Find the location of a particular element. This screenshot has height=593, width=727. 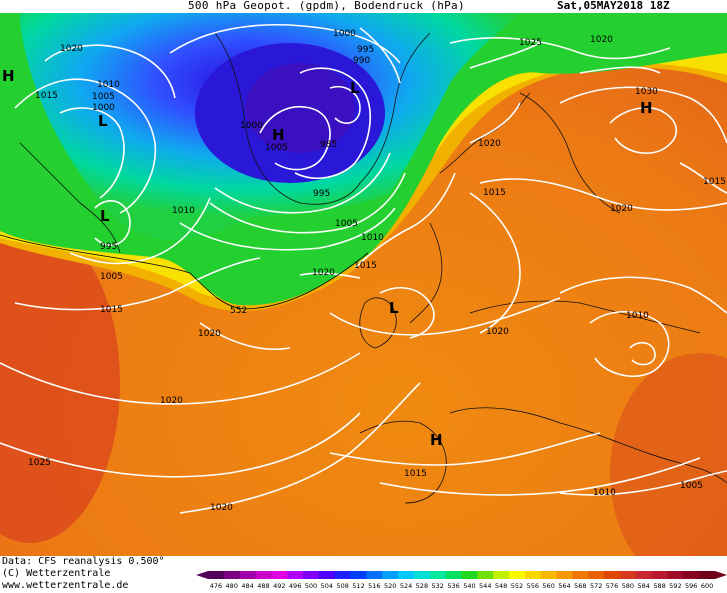

legend-value-label: 496 is located at coordinates (295, 586).